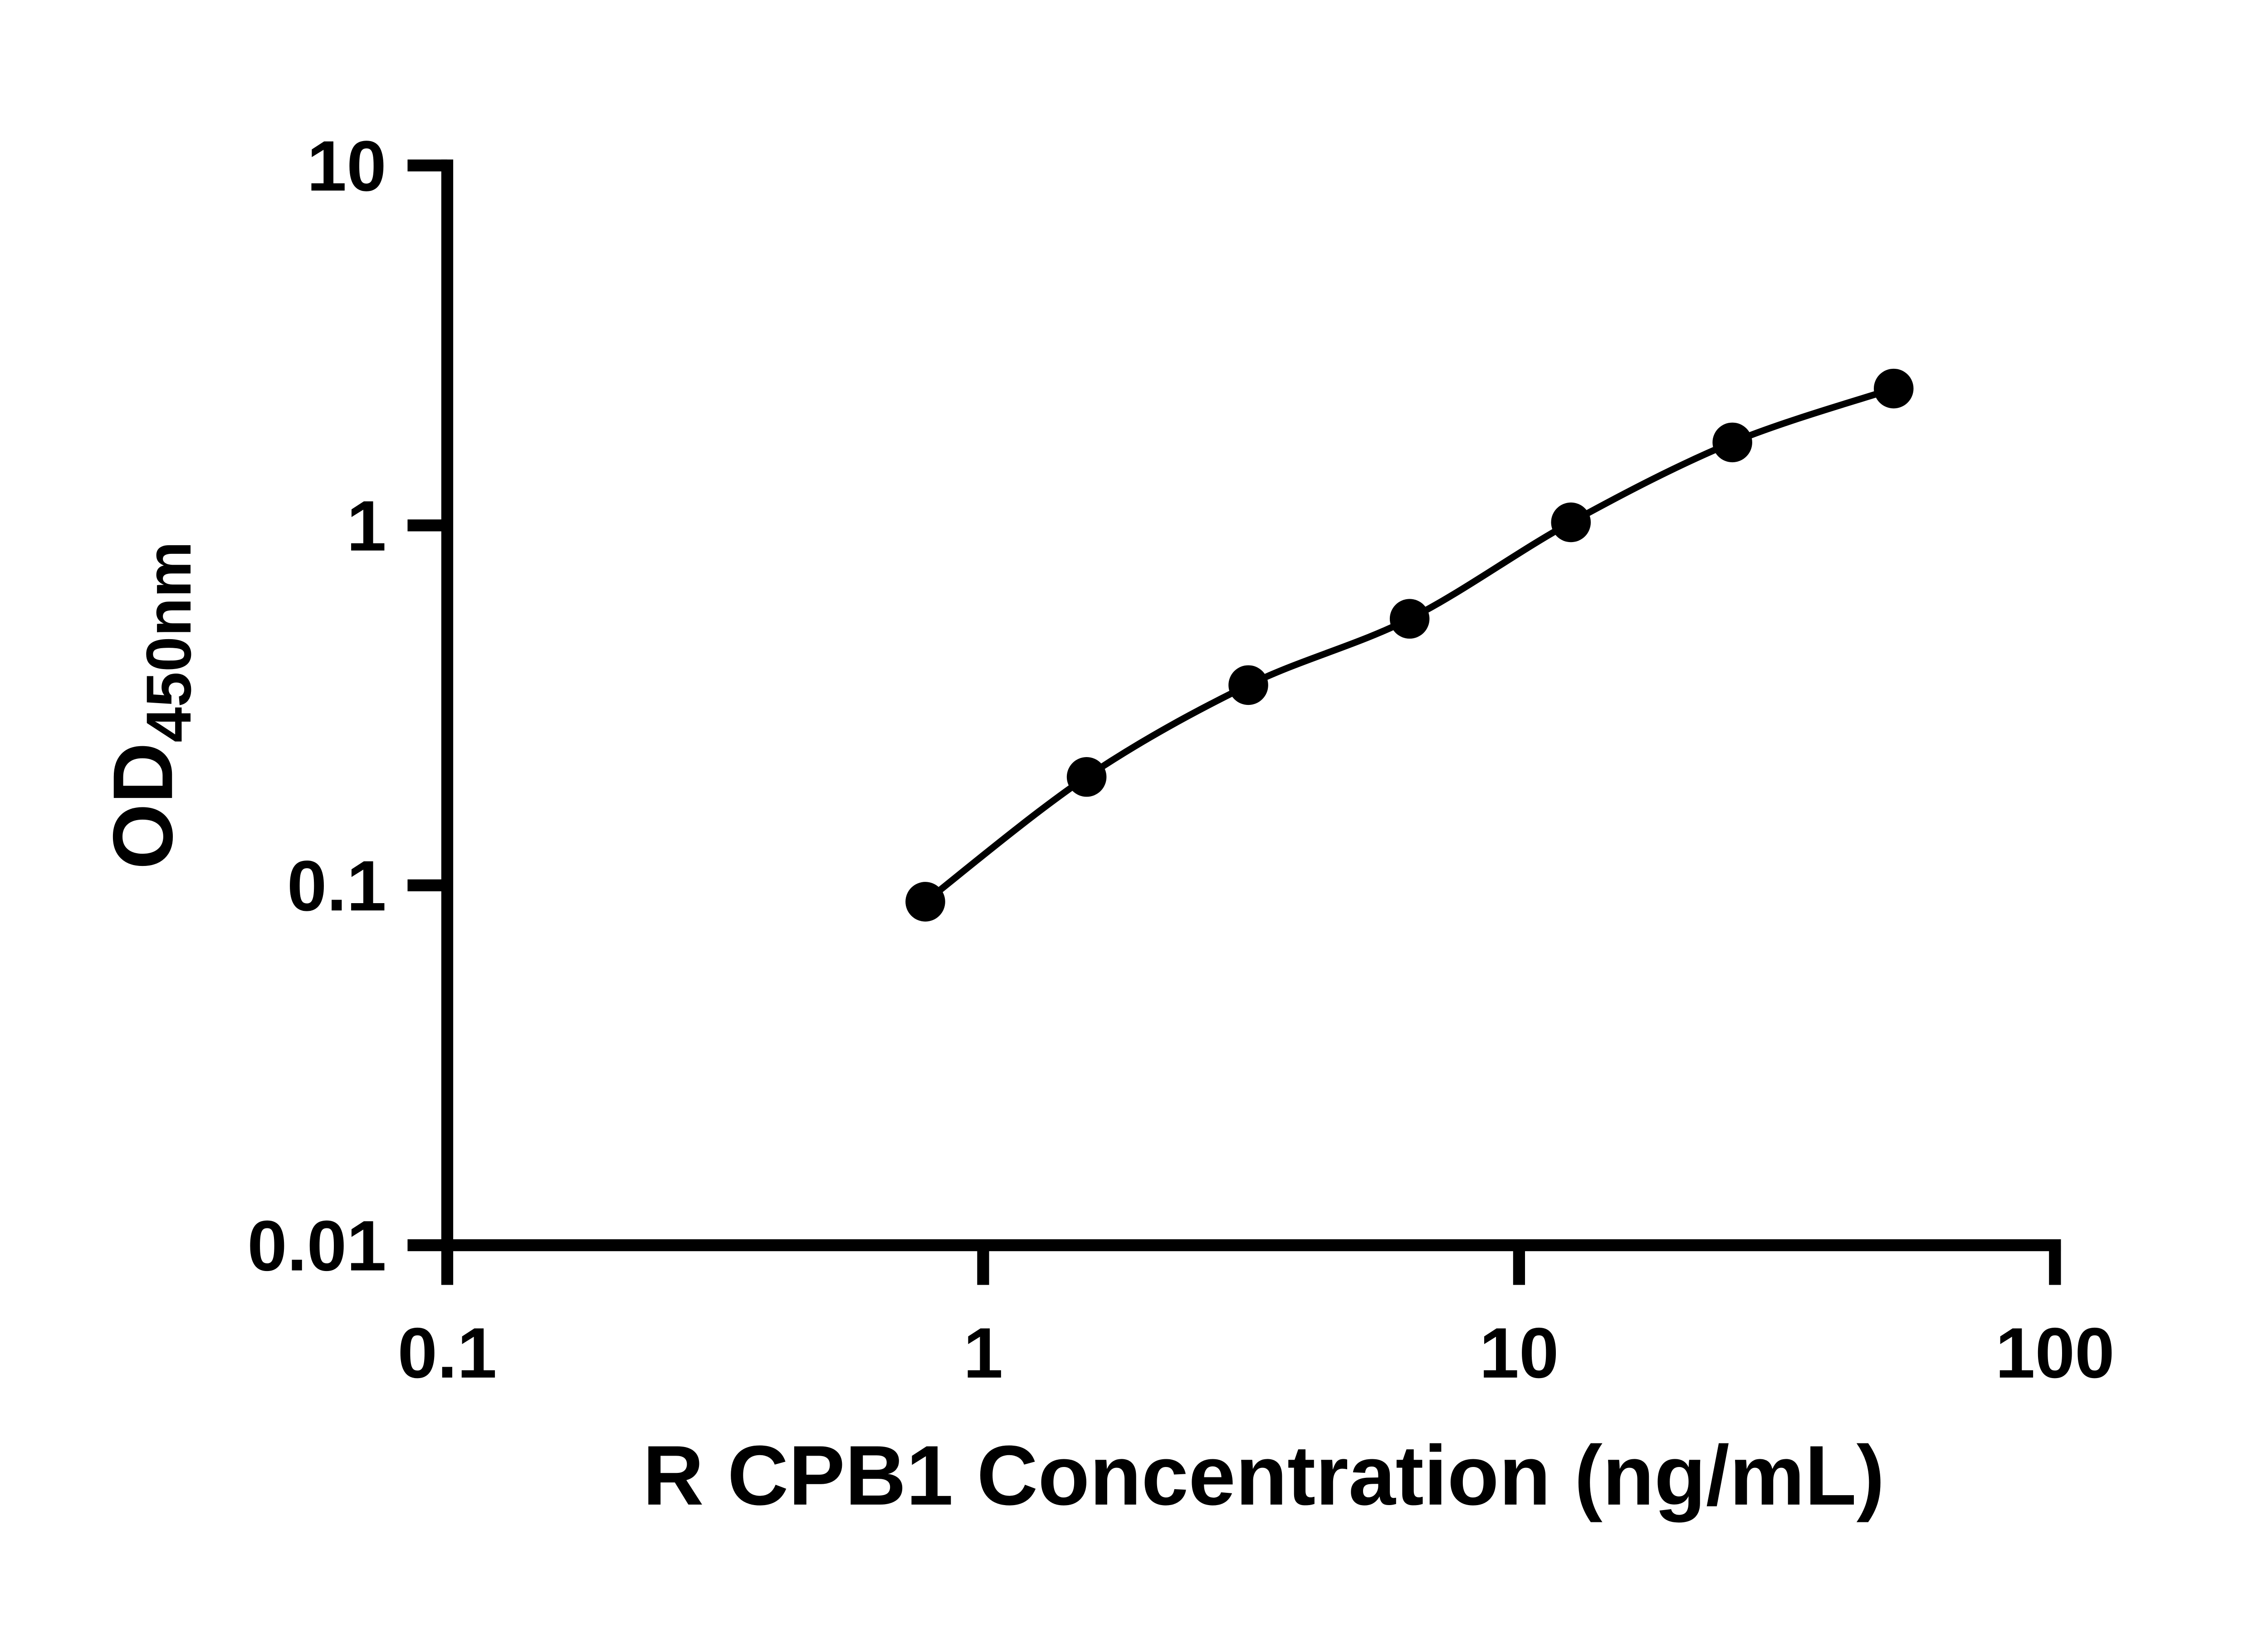  I want to click on x-axis-tick-label: 1, so click(983, 1353).